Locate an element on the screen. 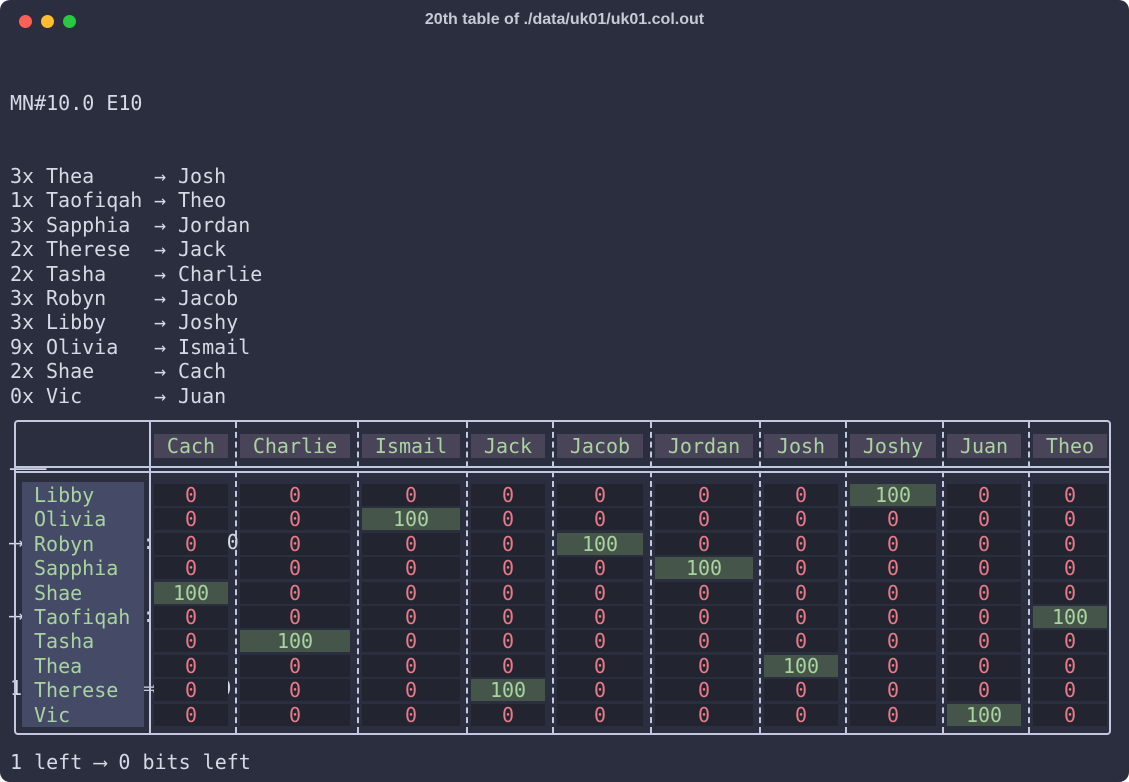  close-button is located at coordinates (25, 21).